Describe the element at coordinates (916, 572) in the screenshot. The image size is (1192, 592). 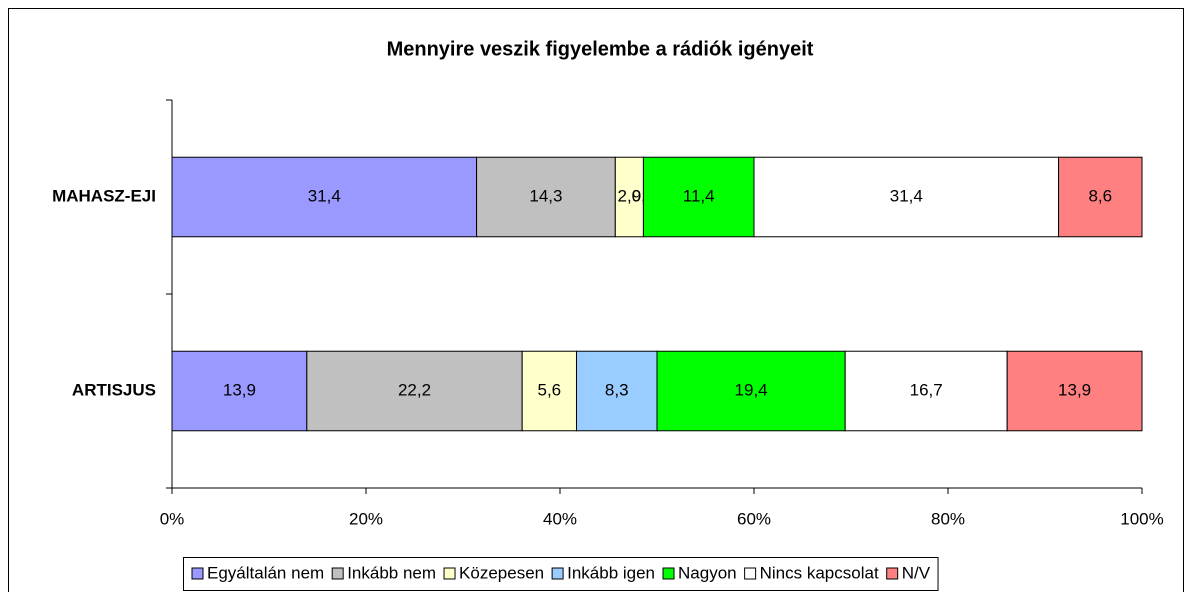
I see `legend-label: N/V` at that location.